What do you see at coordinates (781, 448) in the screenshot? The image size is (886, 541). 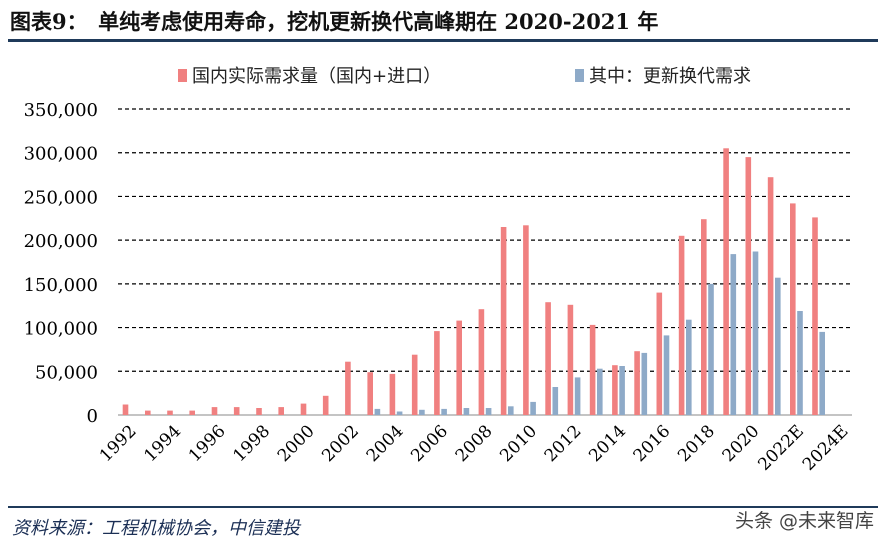 I see `x-tick-label: 2022E` at bounding box center [781, 448].